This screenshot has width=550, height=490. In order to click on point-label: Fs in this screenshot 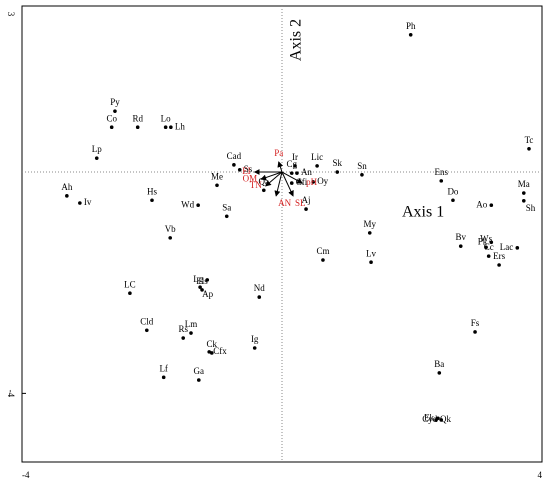, I will do `click(475, 323)`.